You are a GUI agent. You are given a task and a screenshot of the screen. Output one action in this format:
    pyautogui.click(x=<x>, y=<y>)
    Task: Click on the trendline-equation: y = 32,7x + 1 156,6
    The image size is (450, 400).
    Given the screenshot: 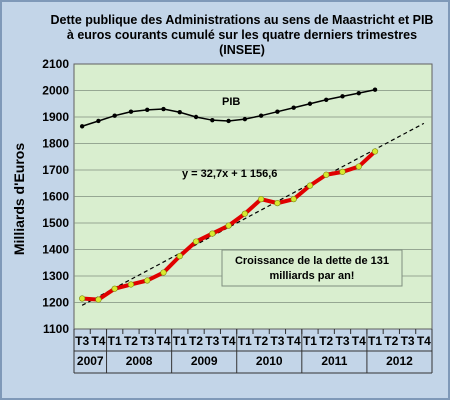 What is the action you would take?
    pyautogui.click(x=229, y=174)
    